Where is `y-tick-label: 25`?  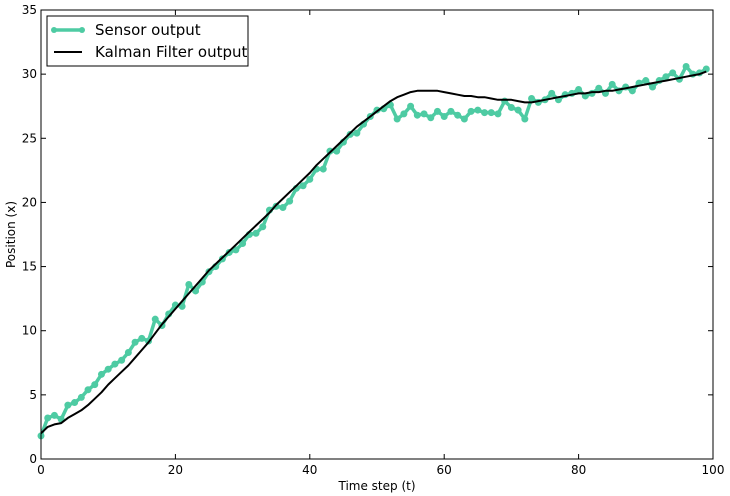 y-tick-label: 25 is located at coordinates (29, 138).